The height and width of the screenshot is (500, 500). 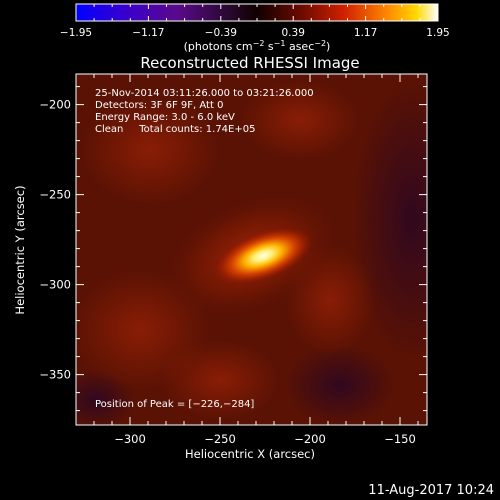 I want to click on colorbar-tick-label: 0.39, so click(x=293, y=33).